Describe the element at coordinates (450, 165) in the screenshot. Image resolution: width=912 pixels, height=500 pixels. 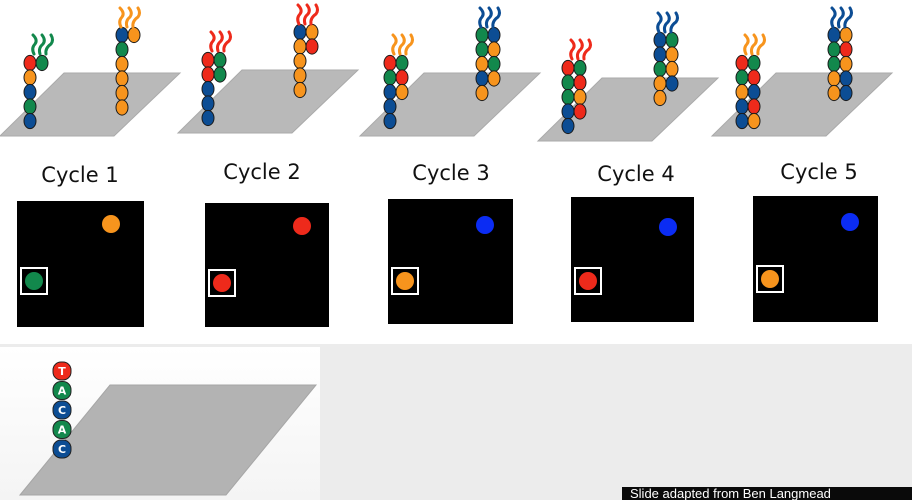
I see `cycle-3: Cycle 3` at that location.